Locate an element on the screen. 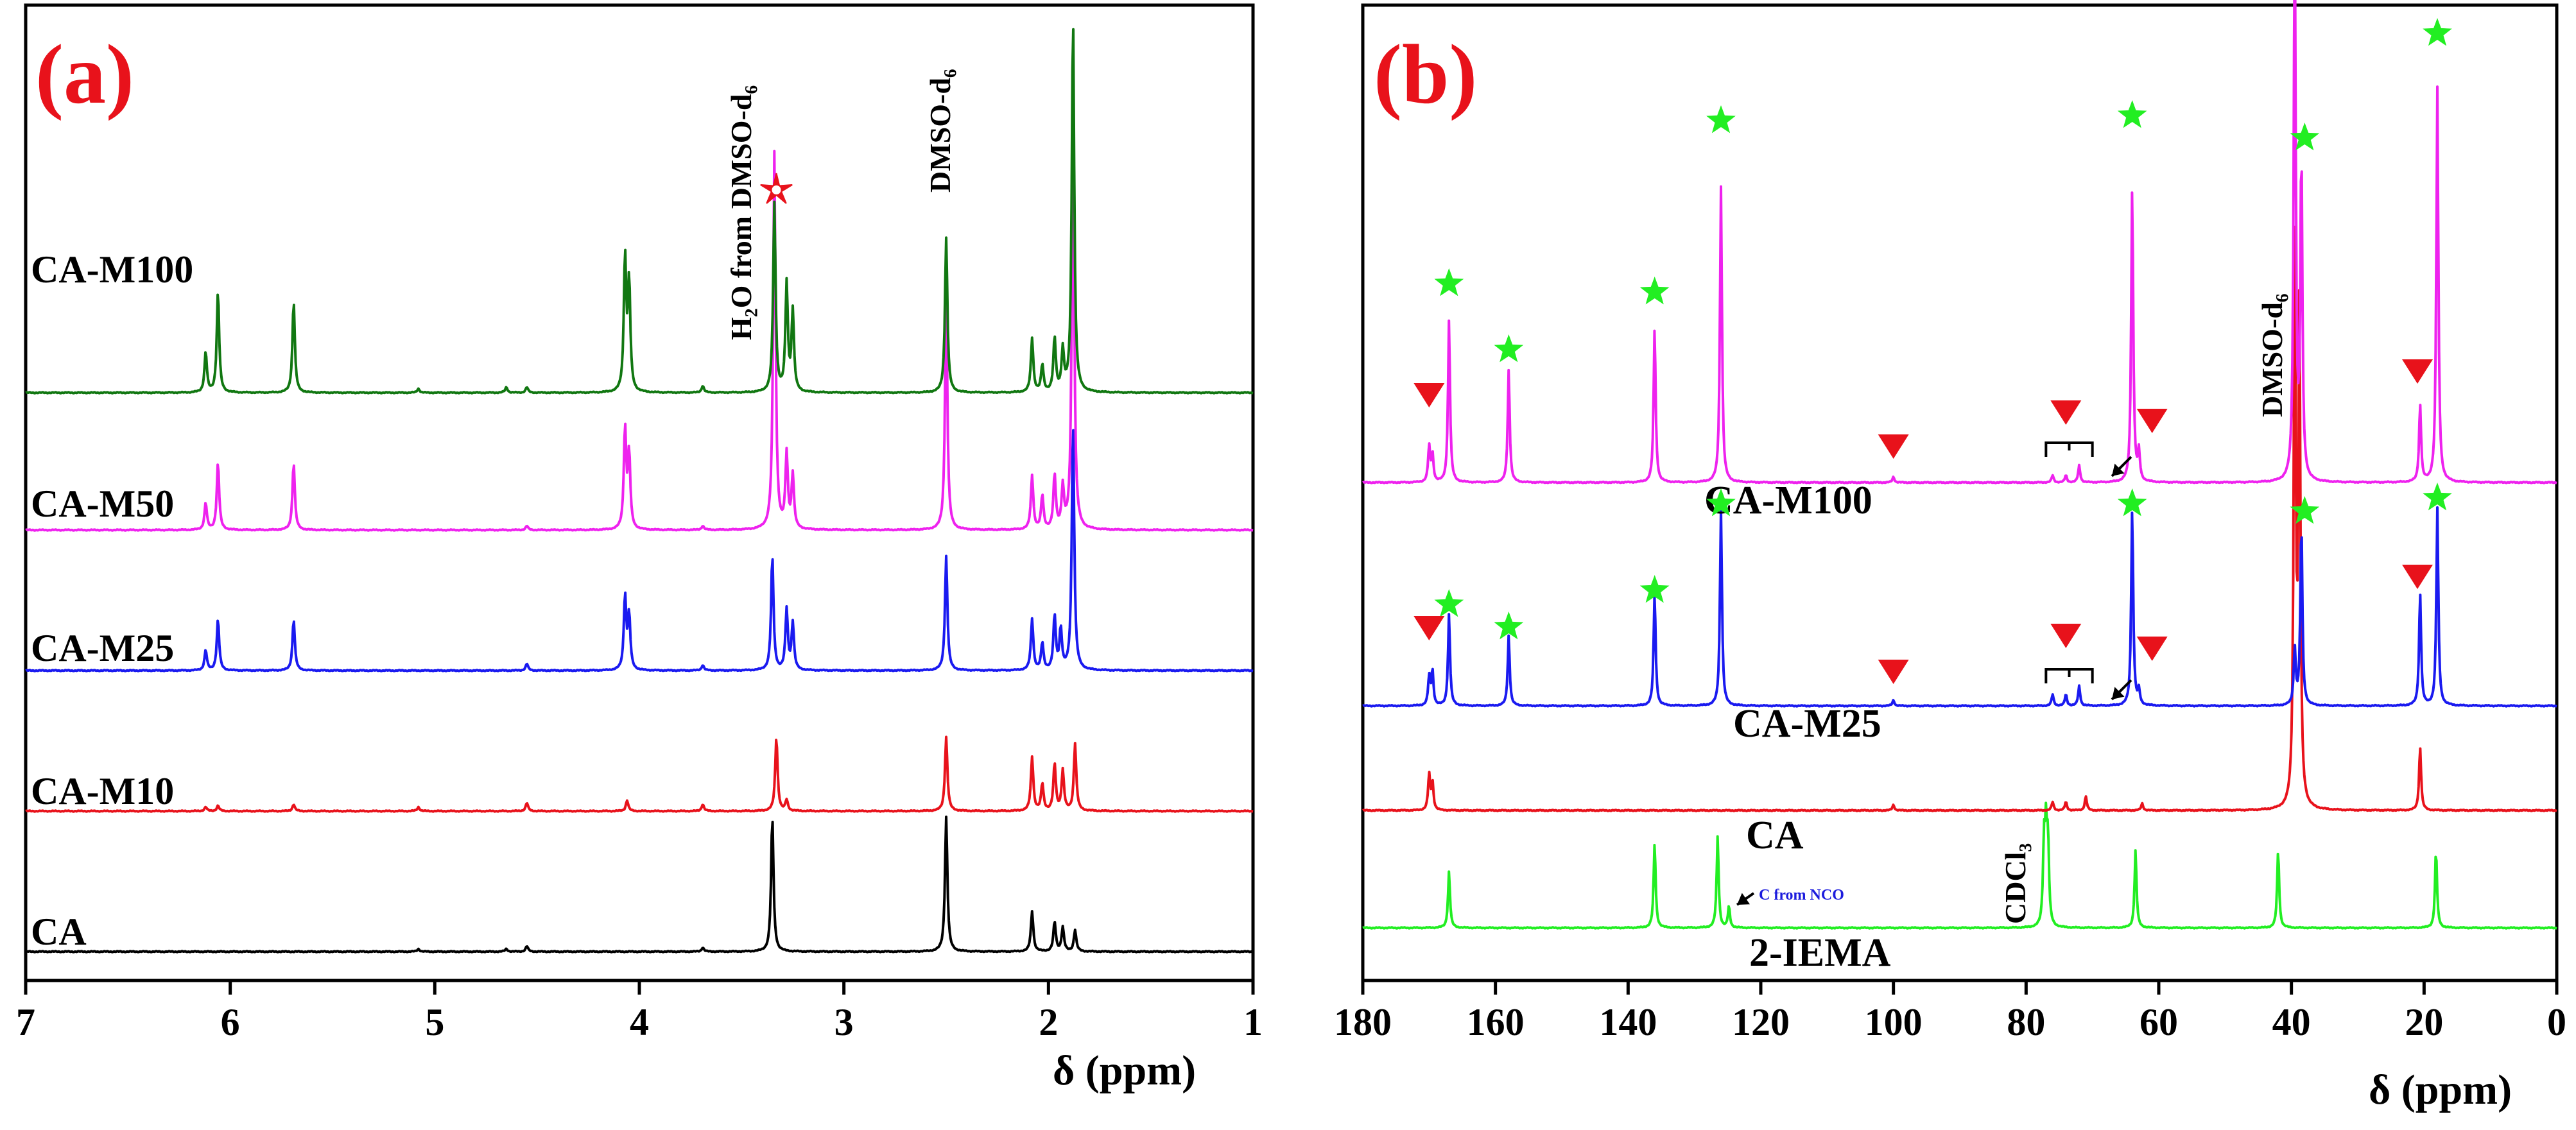  triangle-marker-m100-61-icon is located at coordinates (2152, 421).